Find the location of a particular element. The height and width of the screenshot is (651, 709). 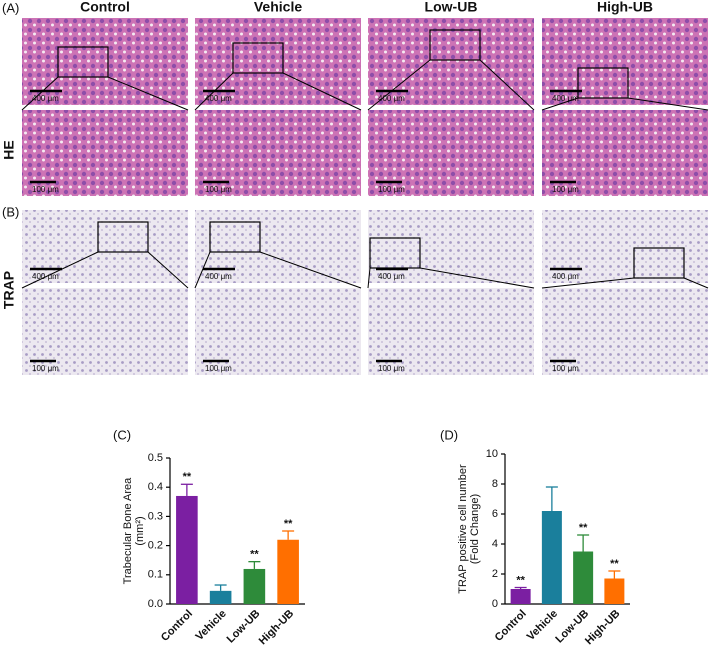

y-tick-label: 0.2 is located at coordinates (155, 546).